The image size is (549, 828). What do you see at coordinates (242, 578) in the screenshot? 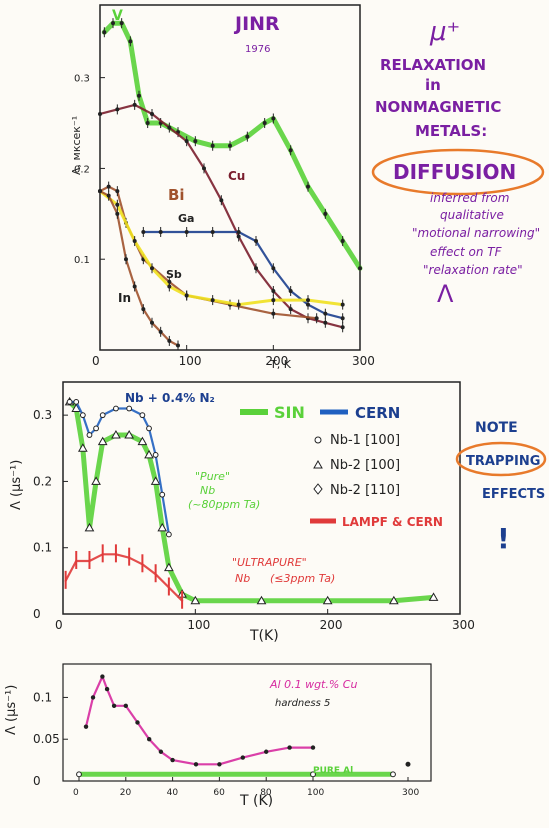
I see `annotation-ultrapure-nb: Nb` at bounding box center [242, 578].